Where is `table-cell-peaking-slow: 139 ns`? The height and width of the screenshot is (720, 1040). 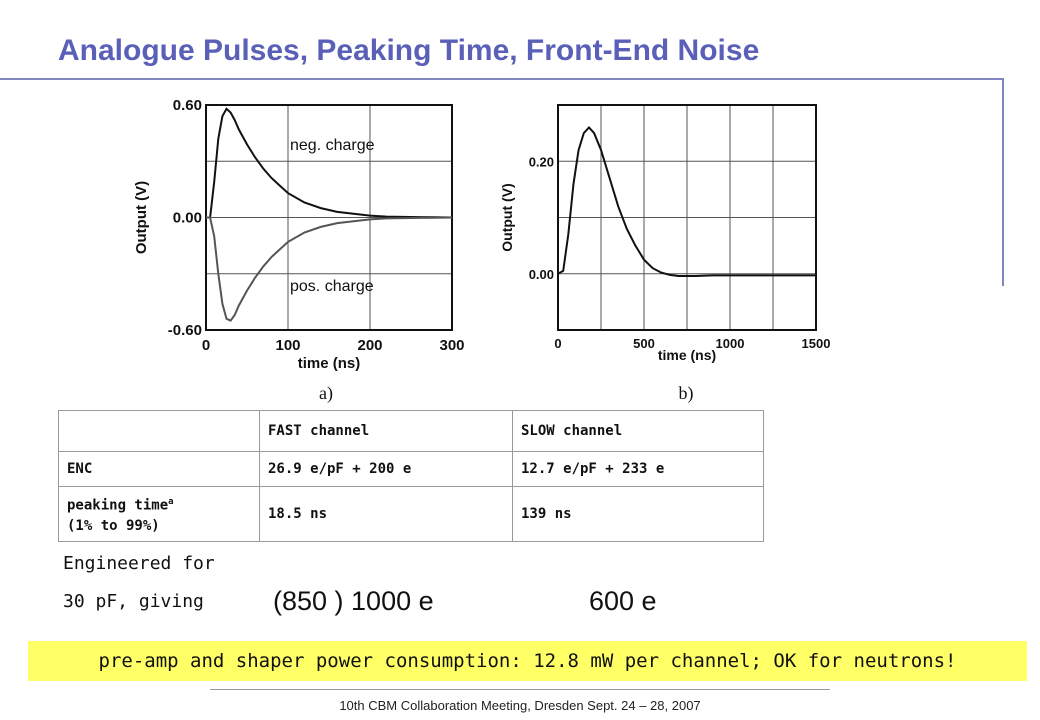 table-cell-peaking-slow: 139 ns is located at coordinates (638, 514).